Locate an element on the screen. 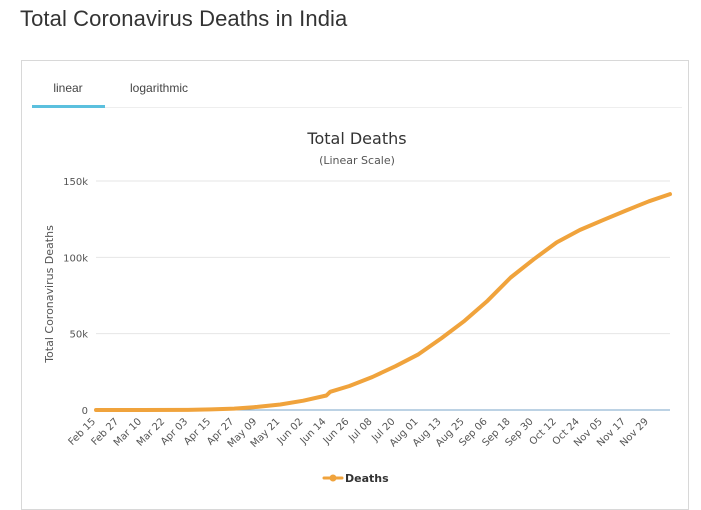 This screenshot has height=510, width=701. legend: Deaths is located at coordinates (355, 478).